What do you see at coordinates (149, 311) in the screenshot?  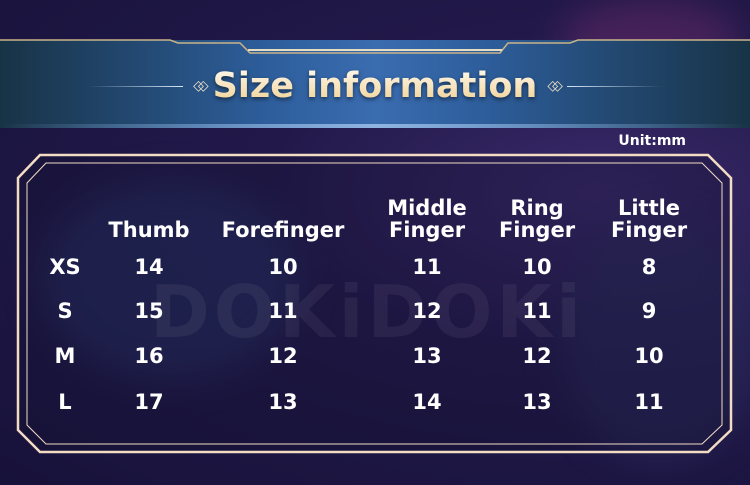 I see `table-cell: 15` at bounding box center [149, 311].